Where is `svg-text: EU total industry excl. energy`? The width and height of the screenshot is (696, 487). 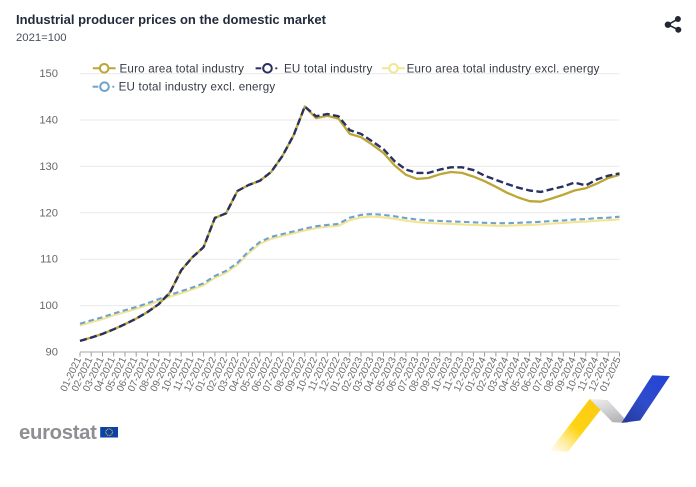 svg-text: EU total industry excl. energy is located at coordinates (197, 87).